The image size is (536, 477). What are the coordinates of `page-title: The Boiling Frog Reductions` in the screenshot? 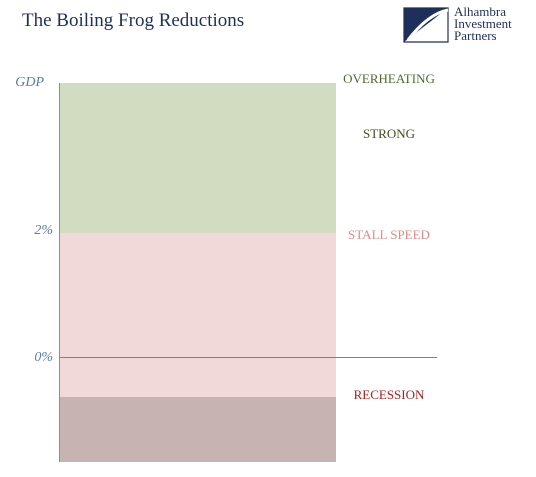 It's located at (133, 20).